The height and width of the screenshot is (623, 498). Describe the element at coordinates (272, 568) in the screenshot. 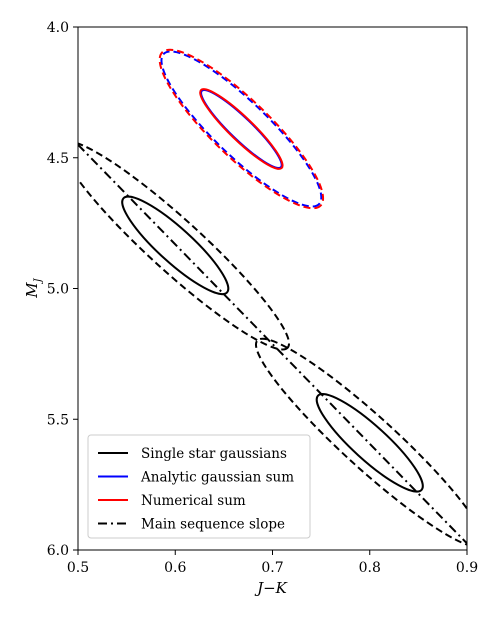

I see `x-tick-label: 0.7` at that location.